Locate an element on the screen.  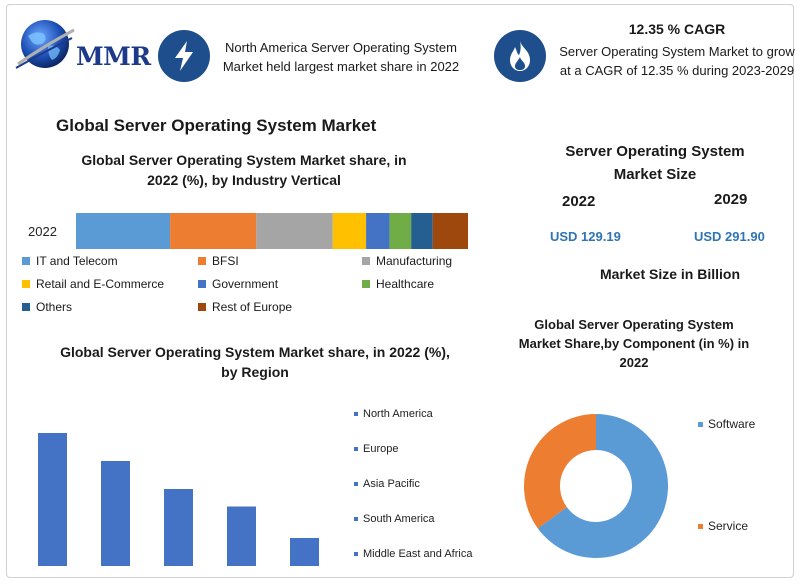
industry-chart: 2022 is located at coordinates (248, 231).